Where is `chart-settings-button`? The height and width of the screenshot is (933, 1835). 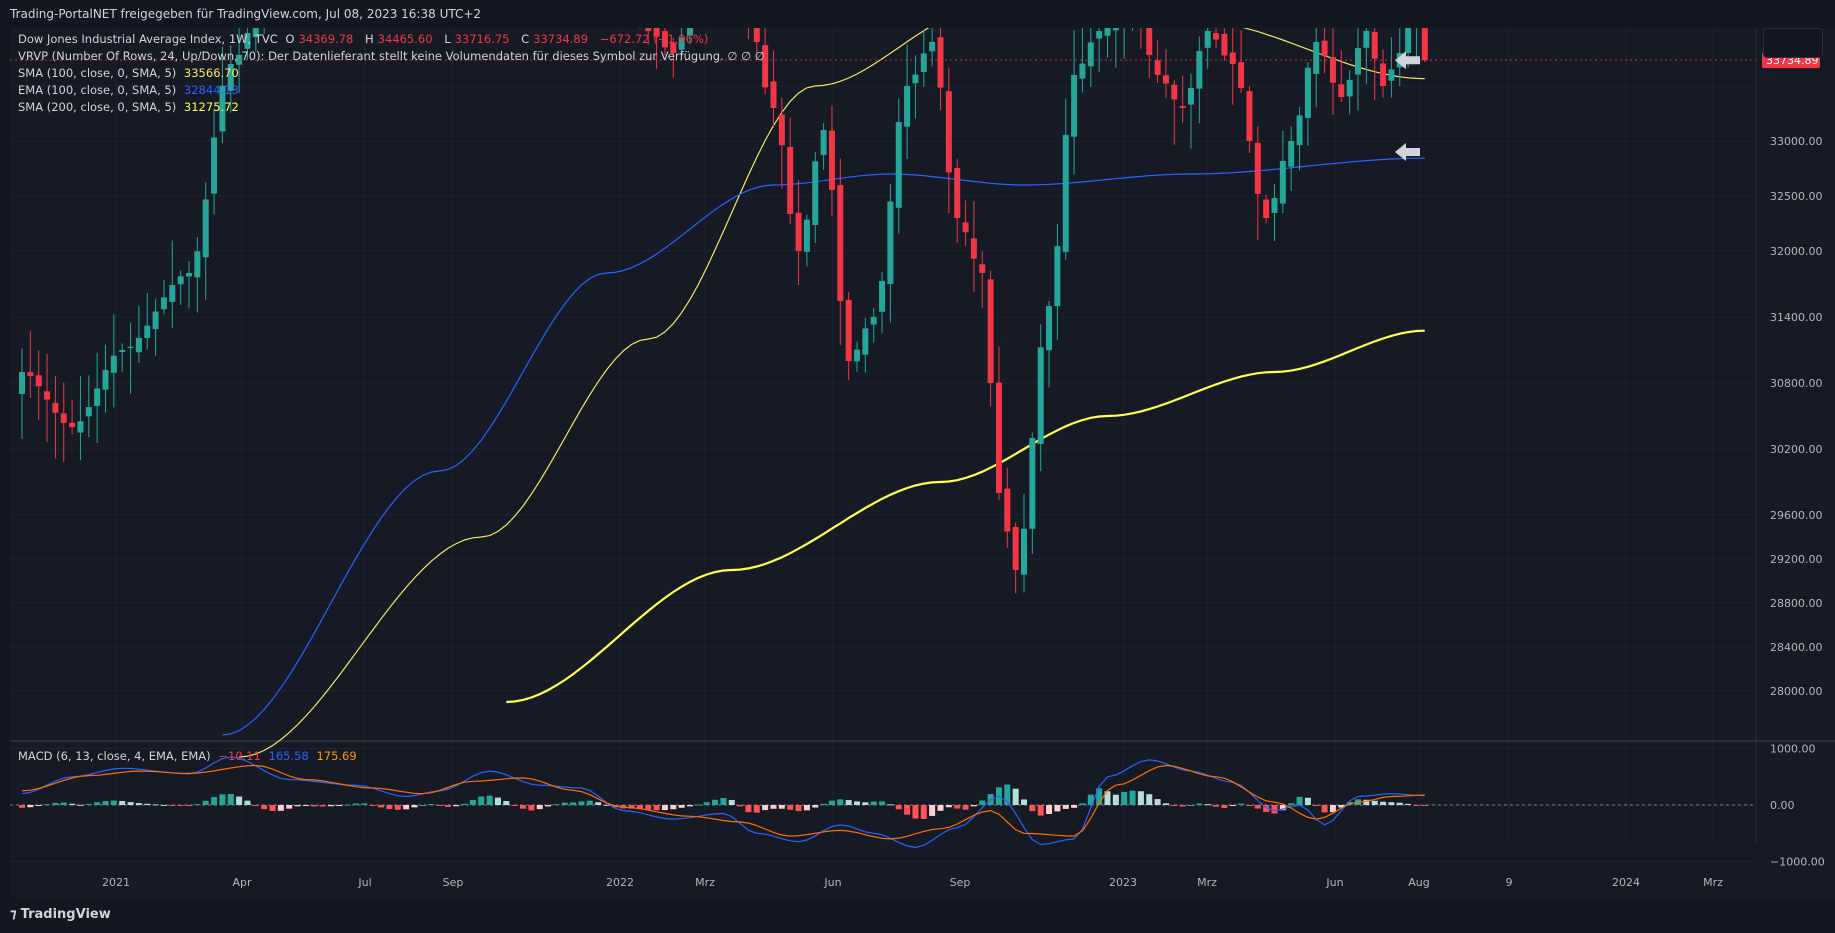 chart-settings-button is located at coordinates (1793, 43).